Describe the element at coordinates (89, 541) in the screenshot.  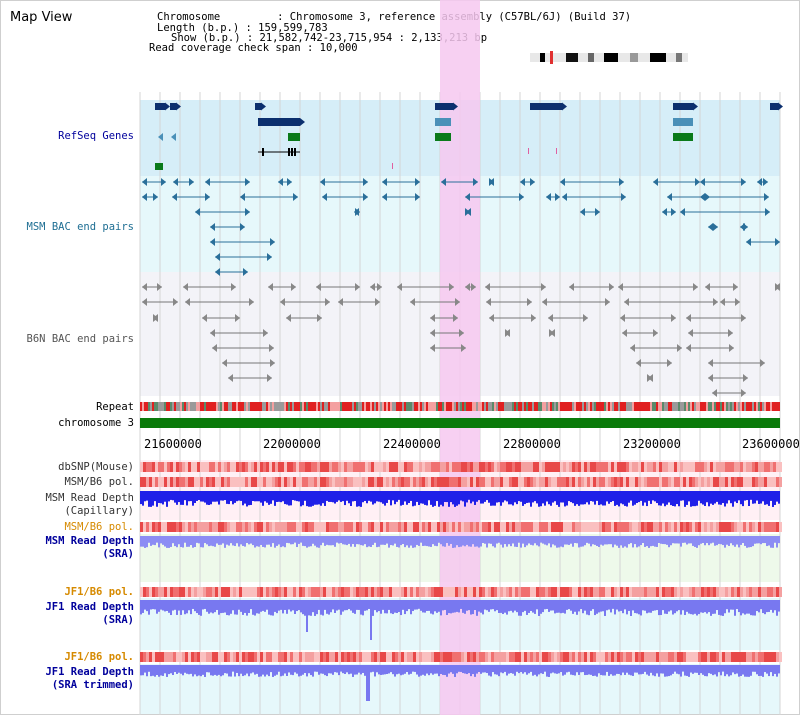
I see `msm-read-depth-sra-label: MSM Read Depth` at that location.